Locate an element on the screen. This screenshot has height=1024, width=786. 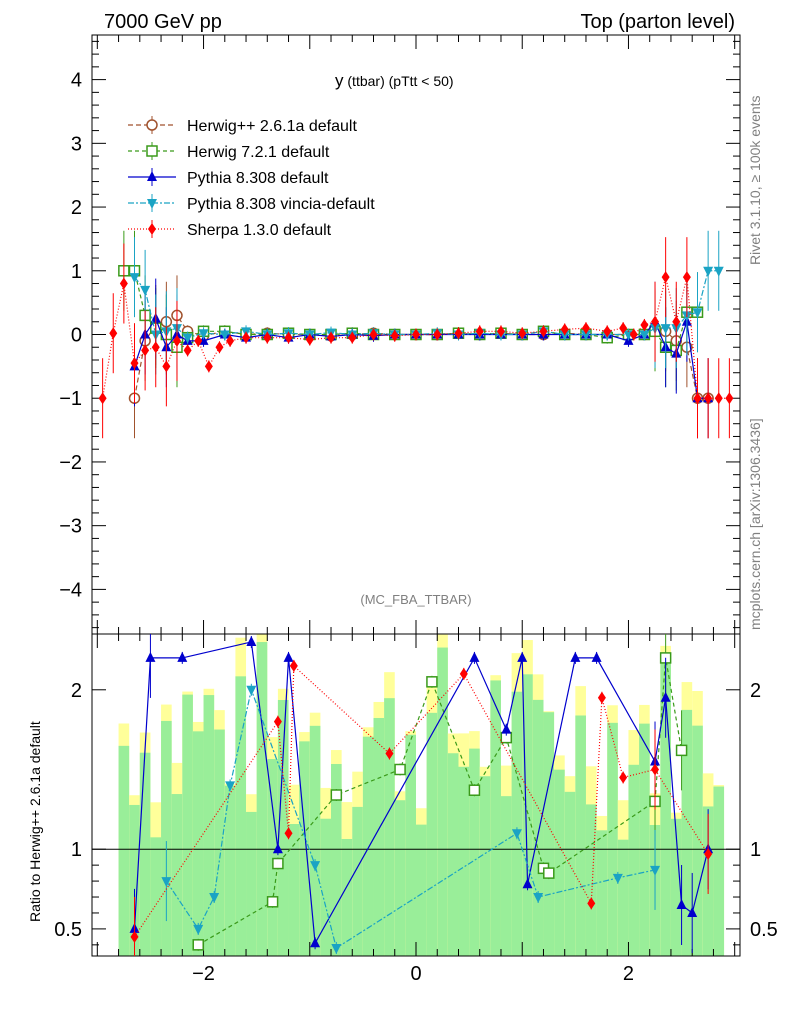
ratio-ylabel: Ratio to Herwig++ 2.6.1a default is located at coordinates (35, 821).